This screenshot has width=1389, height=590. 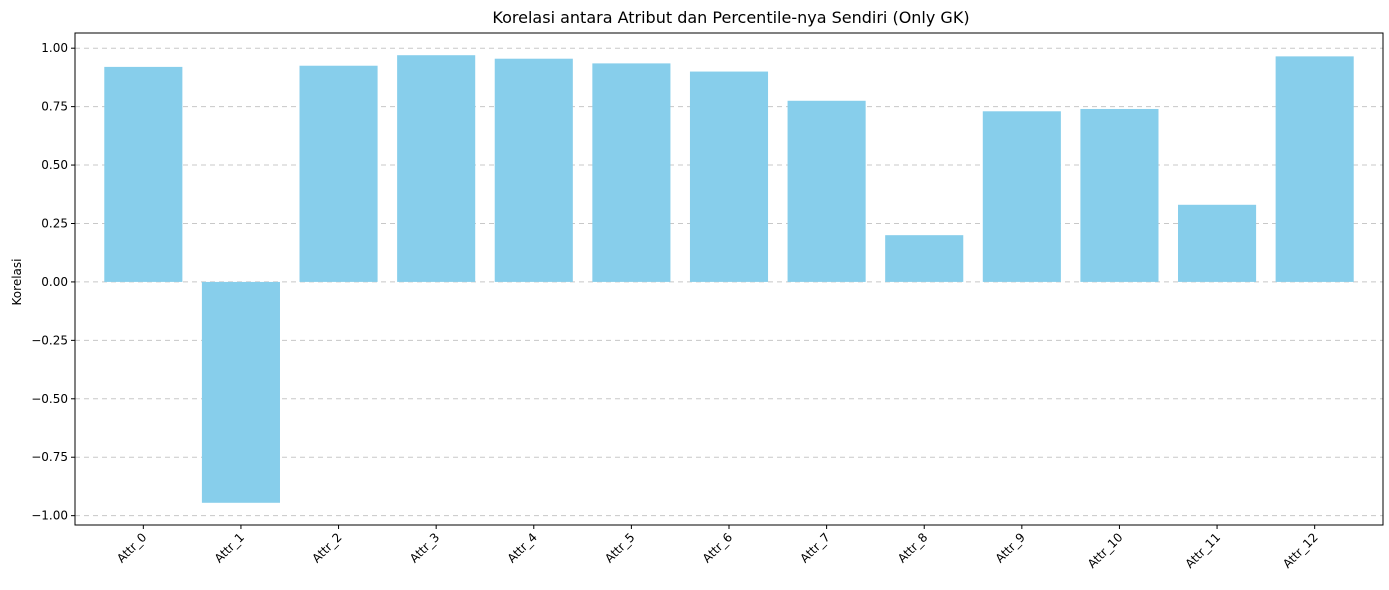 What do you see at coordinates (424, 547) in the screenshot?
I see `x-tick-label: Attr_3` at bounding box center [424, 547].